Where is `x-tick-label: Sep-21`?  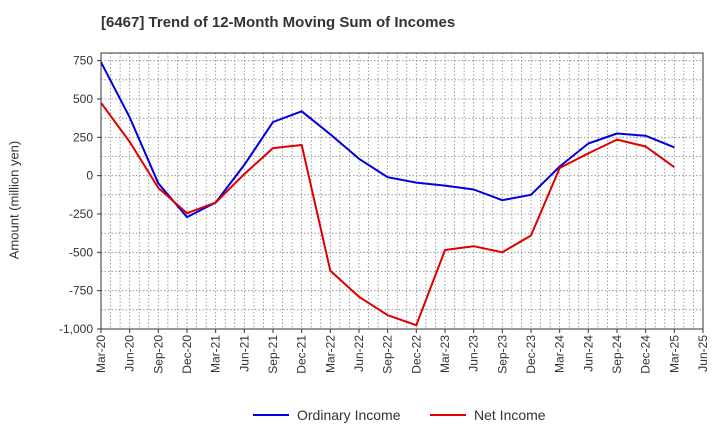 x-tick-label: Sep-21 is located at coordinates (273, 354).